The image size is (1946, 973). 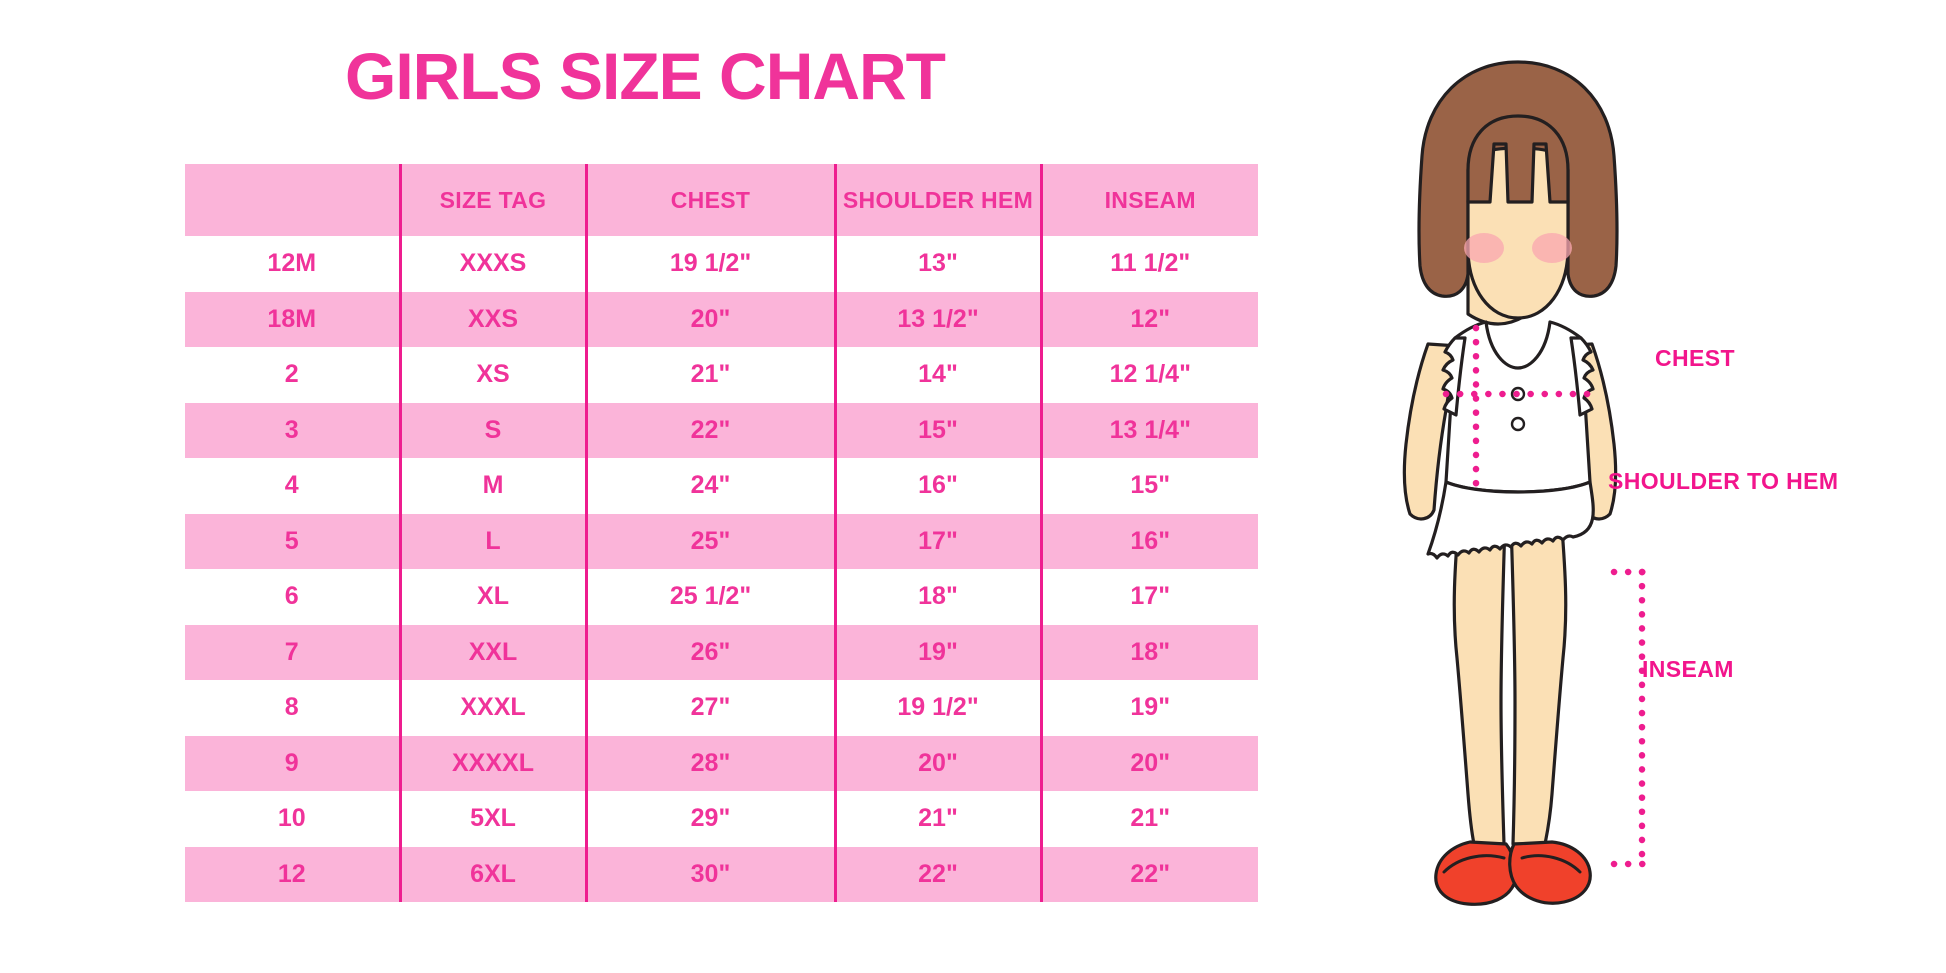 What do you see at coordinates (492, 375) in the screenshot?
I see `cell-size-tag: XS` at bounding box center [492, 375].